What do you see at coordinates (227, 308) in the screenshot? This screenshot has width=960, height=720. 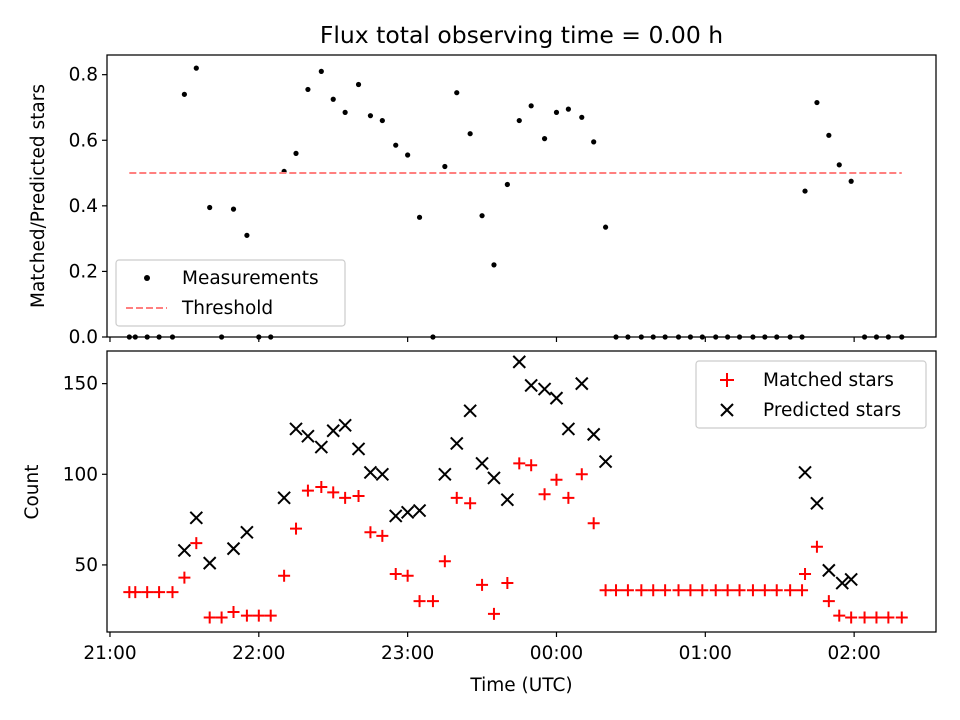 I see `legend-threshold-label: Threshold` at bounding box center [227, 308].